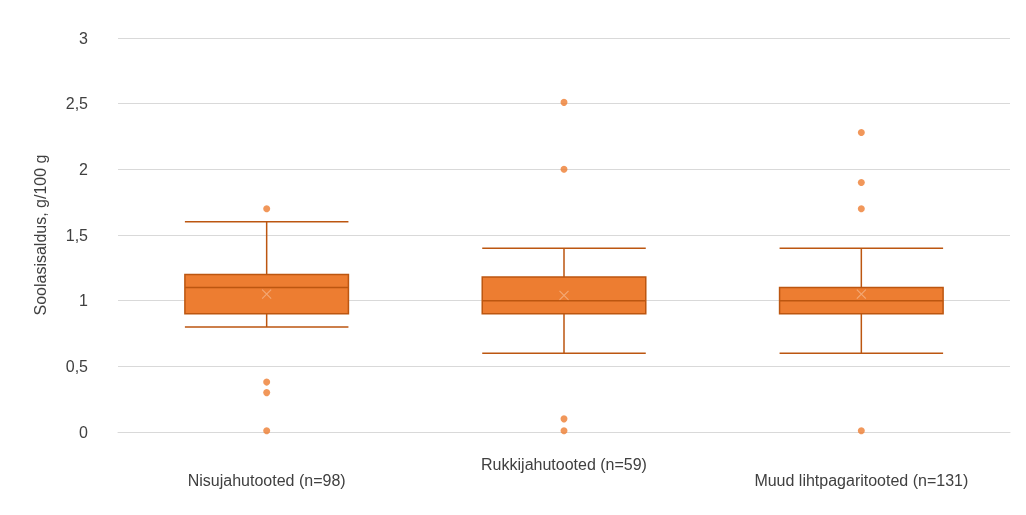 The height and width of the screenshot is (515, 1026). What do you see at coordinates (84, 301) in the screenshot?
I see `y-tick-label: 1` at bounding box center [84, 301].